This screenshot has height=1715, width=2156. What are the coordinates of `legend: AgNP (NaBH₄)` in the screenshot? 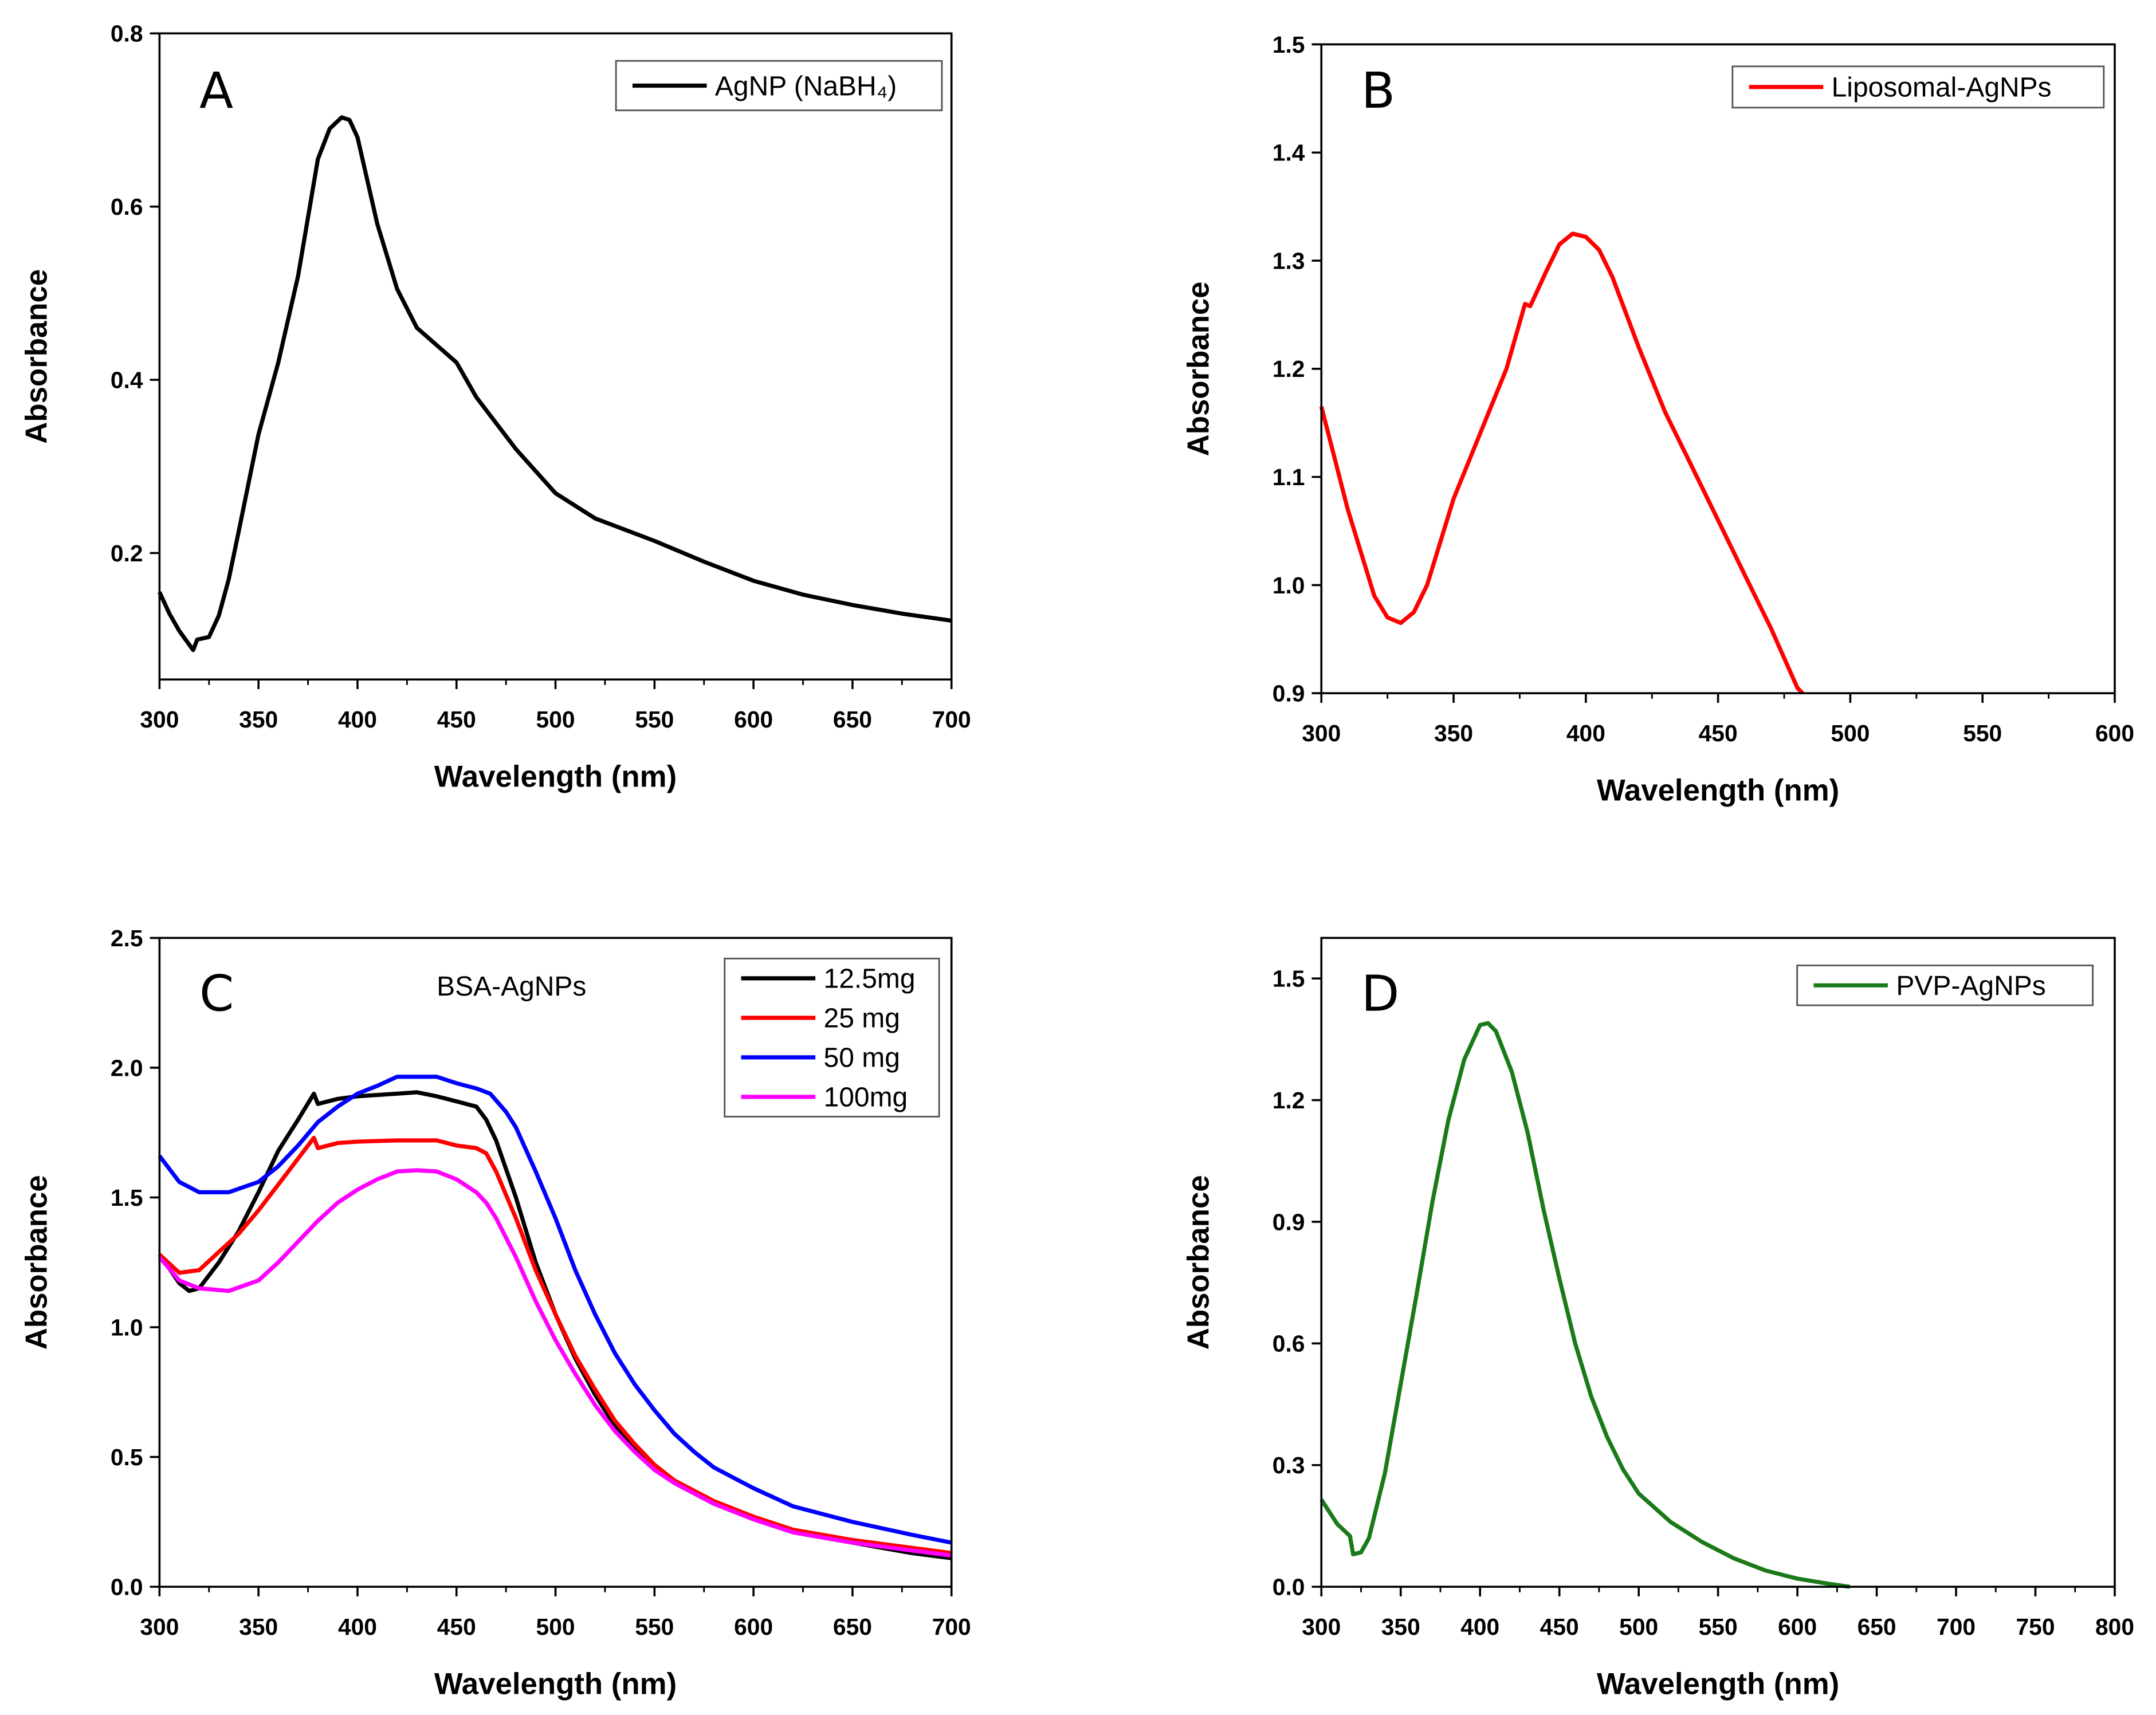 It's located at (779, 86).